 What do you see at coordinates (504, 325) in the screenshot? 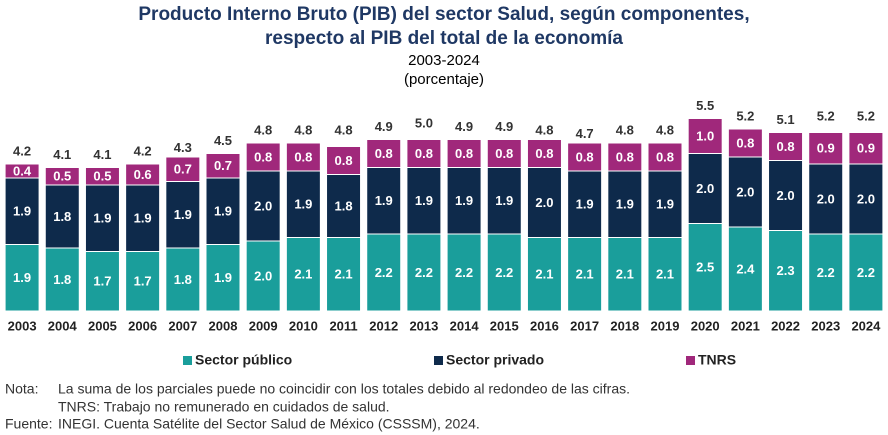
I see `x-tick-label: 2015` at bounding box center [504, 325].